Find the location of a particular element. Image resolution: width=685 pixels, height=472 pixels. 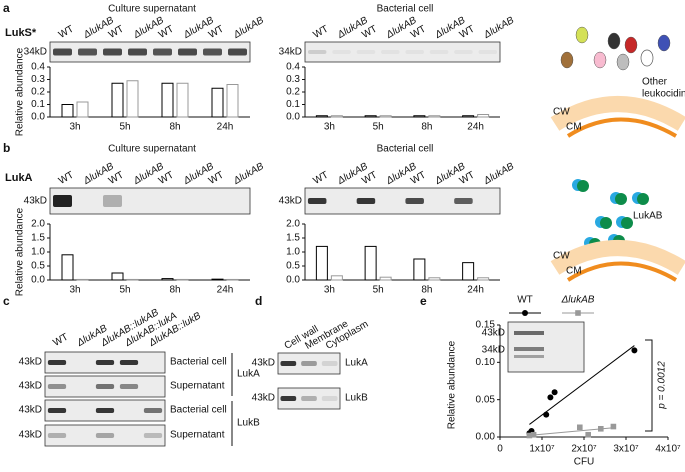

panel-label: c is located at coordinates (6, 301).